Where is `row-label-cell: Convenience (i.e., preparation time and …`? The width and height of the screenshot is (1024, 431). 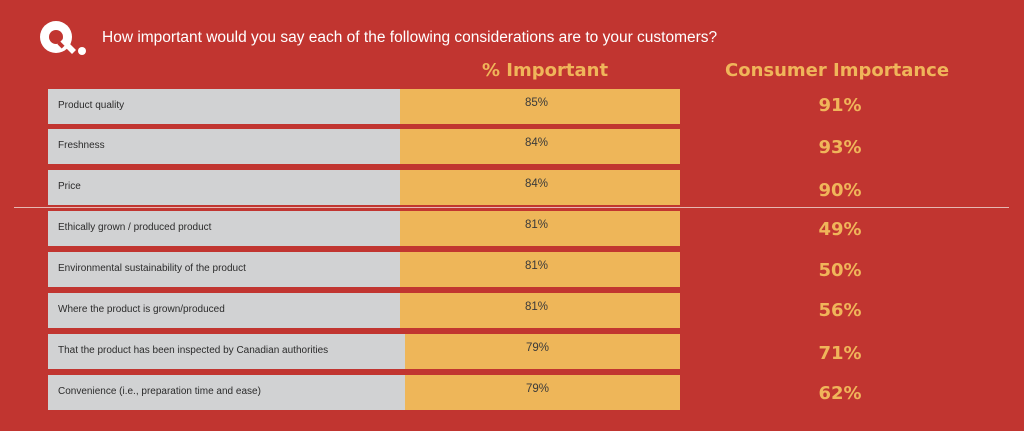
row-label-cell: Convenience (i.e., preparation time and … is located at coordinates (226, 392).